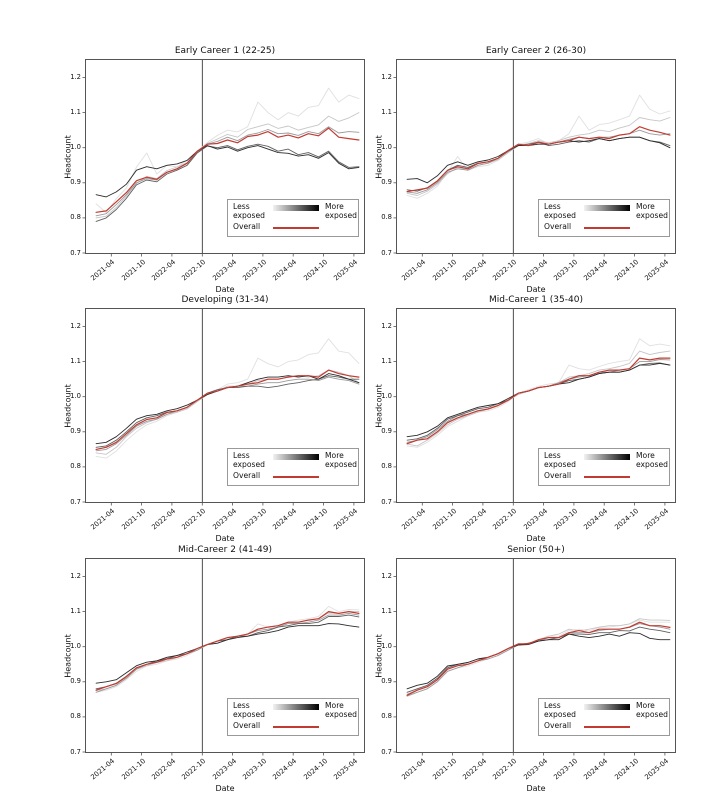 This screenshot has width=714, height=805. Describe the element at coordinates (536, 300) in the screenshot. I see `subplot-title: Mid-Career 1 (35-40)` at that location.